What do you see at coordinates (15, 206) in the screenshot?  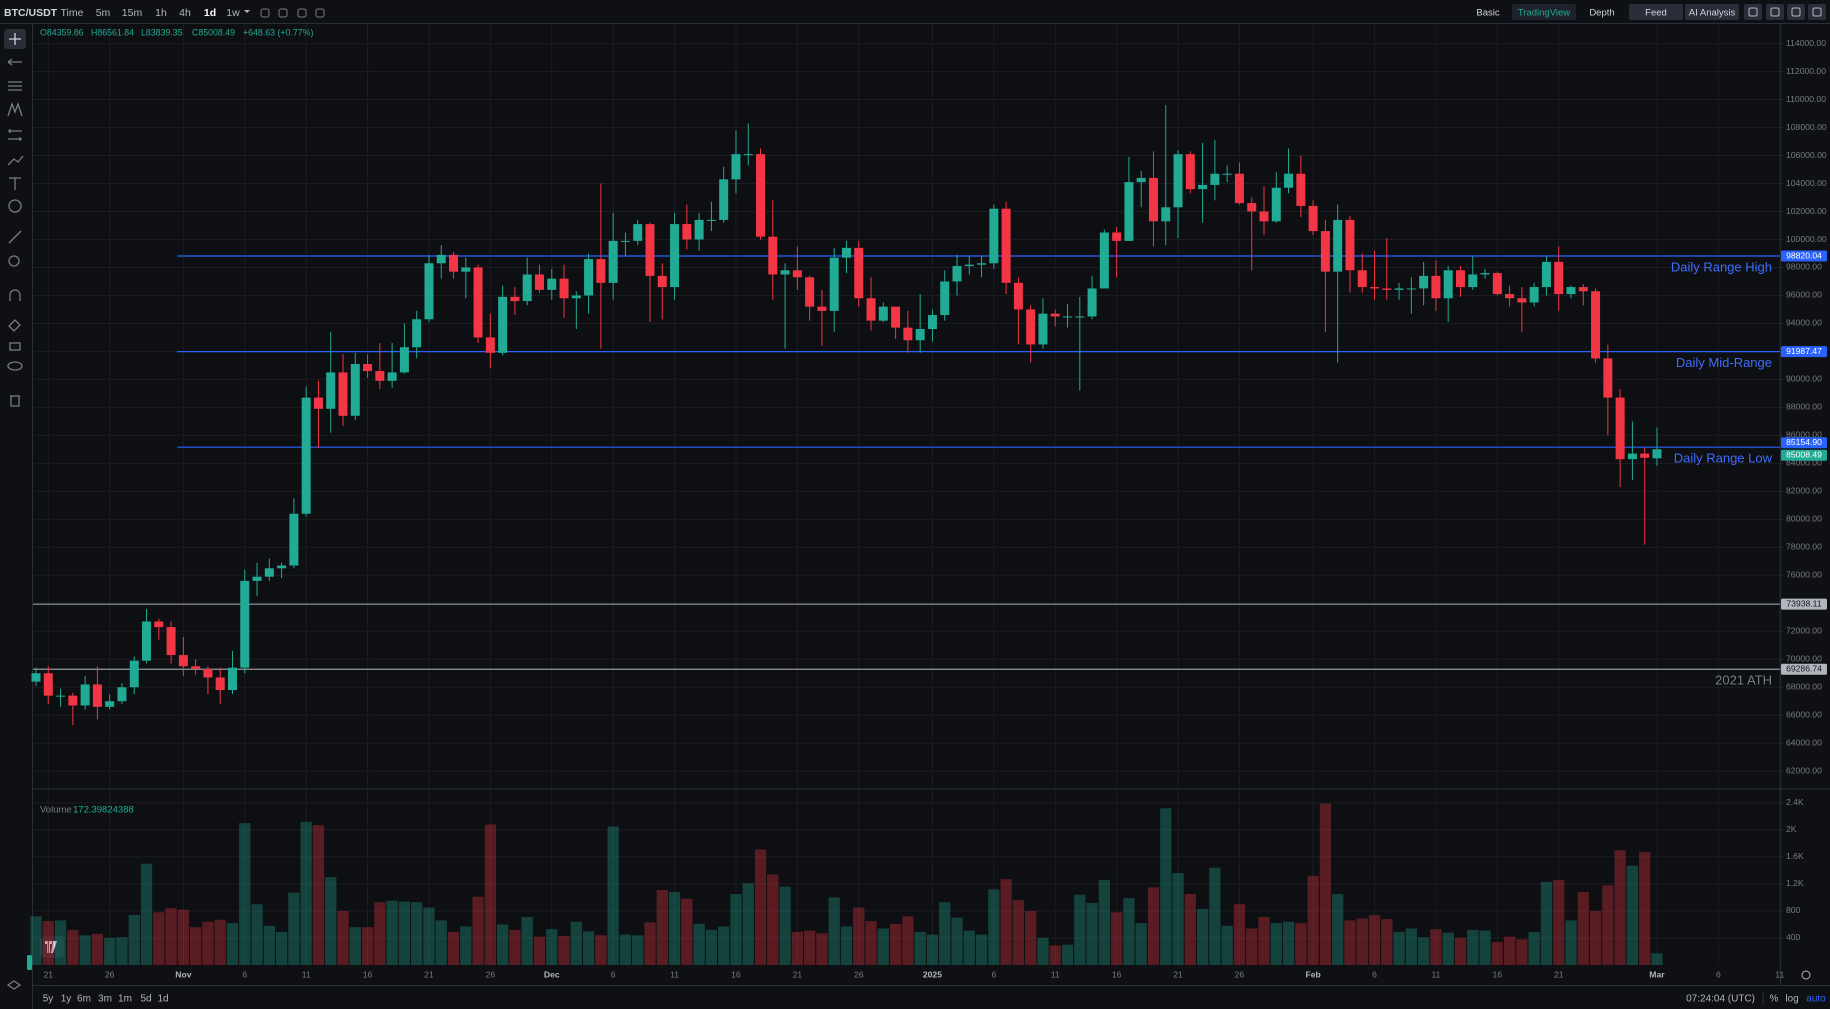 I see `tool-emoji` at bounding box center [15, 206].